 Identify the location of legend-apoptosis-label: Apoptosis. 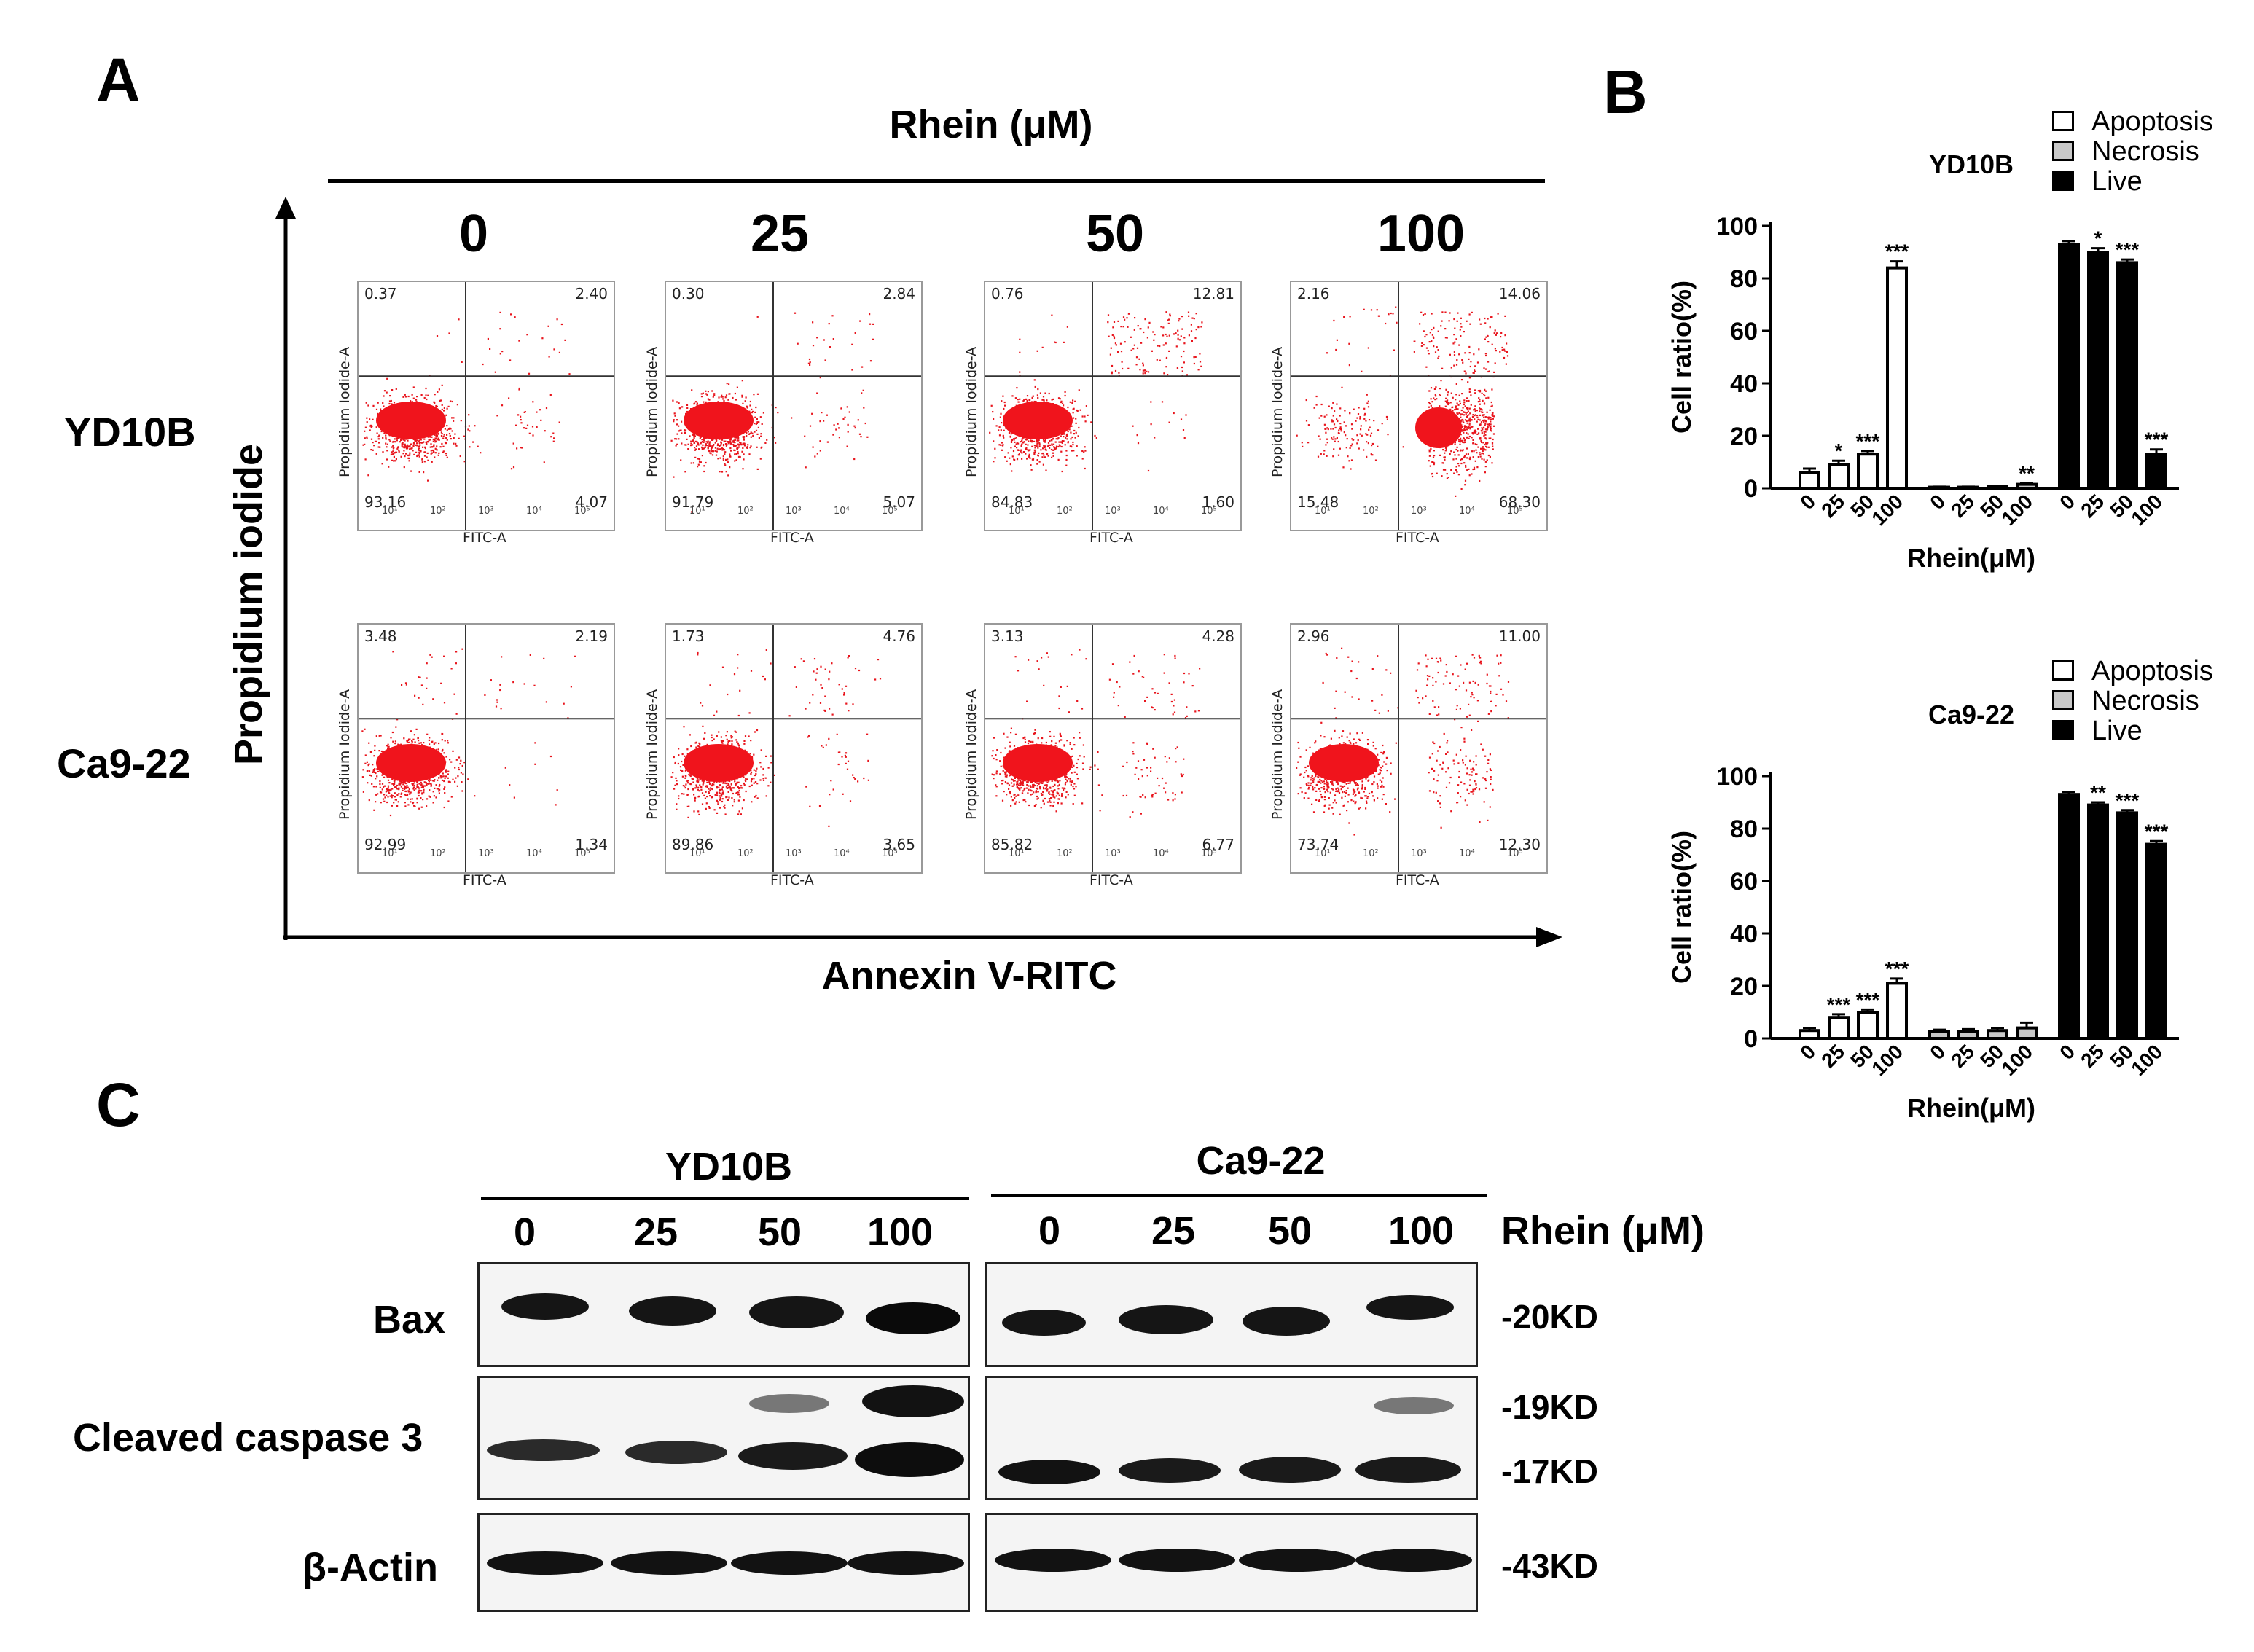
(2152, 121).